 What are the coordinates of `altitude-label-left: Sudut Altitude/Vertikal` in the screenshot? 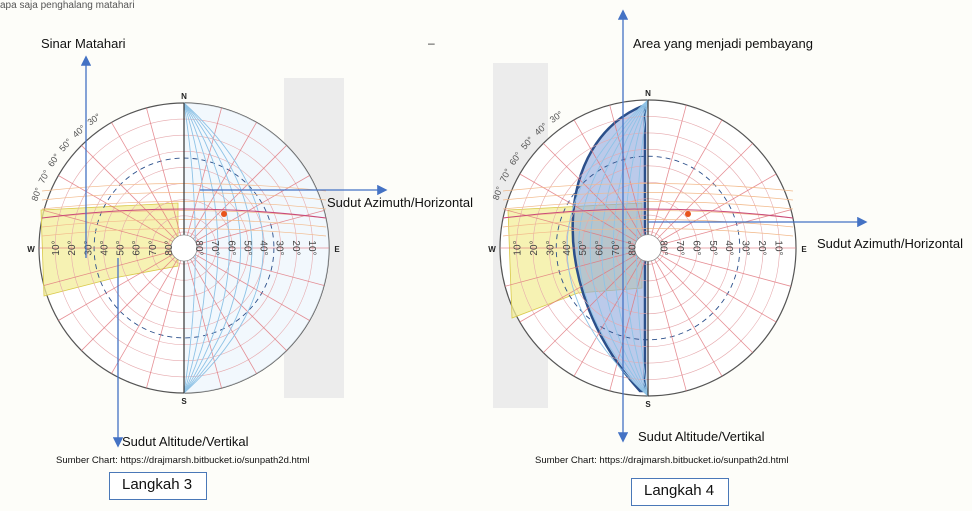 It's located at (185, 441).